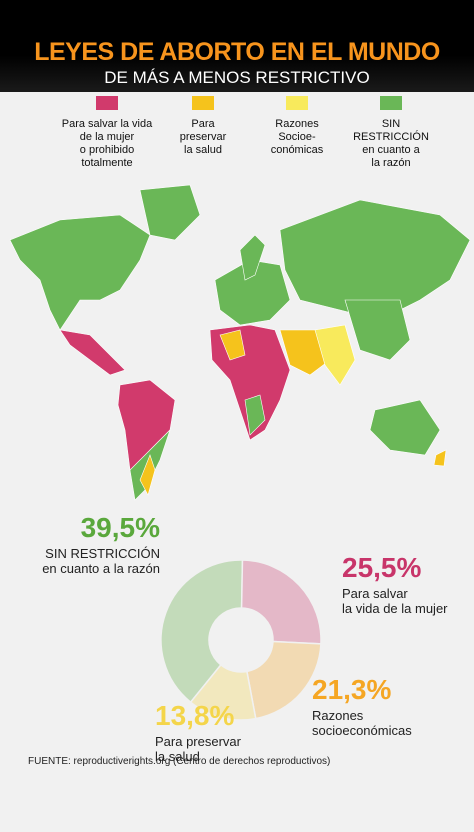  What do you see at coordinates (195, 715) in the screenshot?
I see `value-label: 13,8%` at bounding box center [195, 715].